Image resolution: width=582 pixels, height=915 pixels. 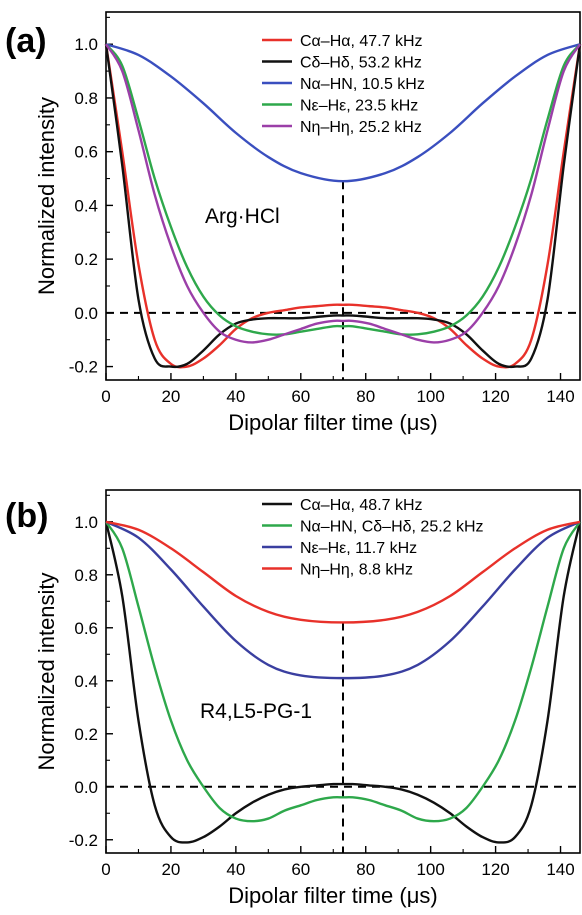 I want to click on legend-entry: Nη–Hη, 25.2 kHz, so click(x=361, y=127).